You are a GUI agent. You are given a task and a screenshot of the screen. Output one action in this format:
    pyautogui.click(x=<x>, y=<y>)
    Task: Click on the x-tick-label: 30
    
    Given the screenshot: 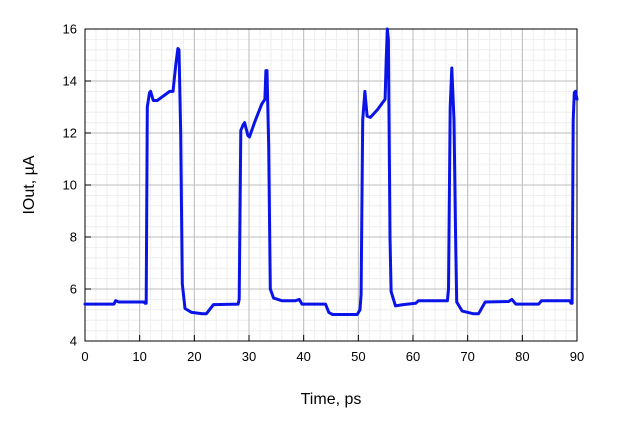 What is the action you would take?
    pyautogui.click(x=249, y=356)
    